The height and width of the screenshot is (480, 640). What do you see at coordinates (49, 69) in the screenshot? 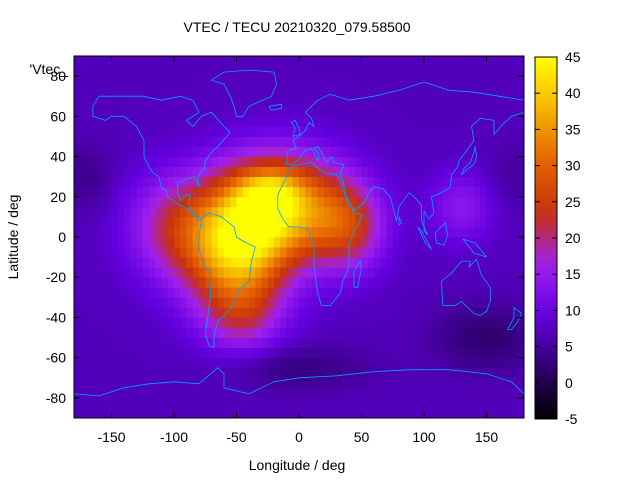
I see `key-label: 'Vtec_` at bounding box center [49, 69].